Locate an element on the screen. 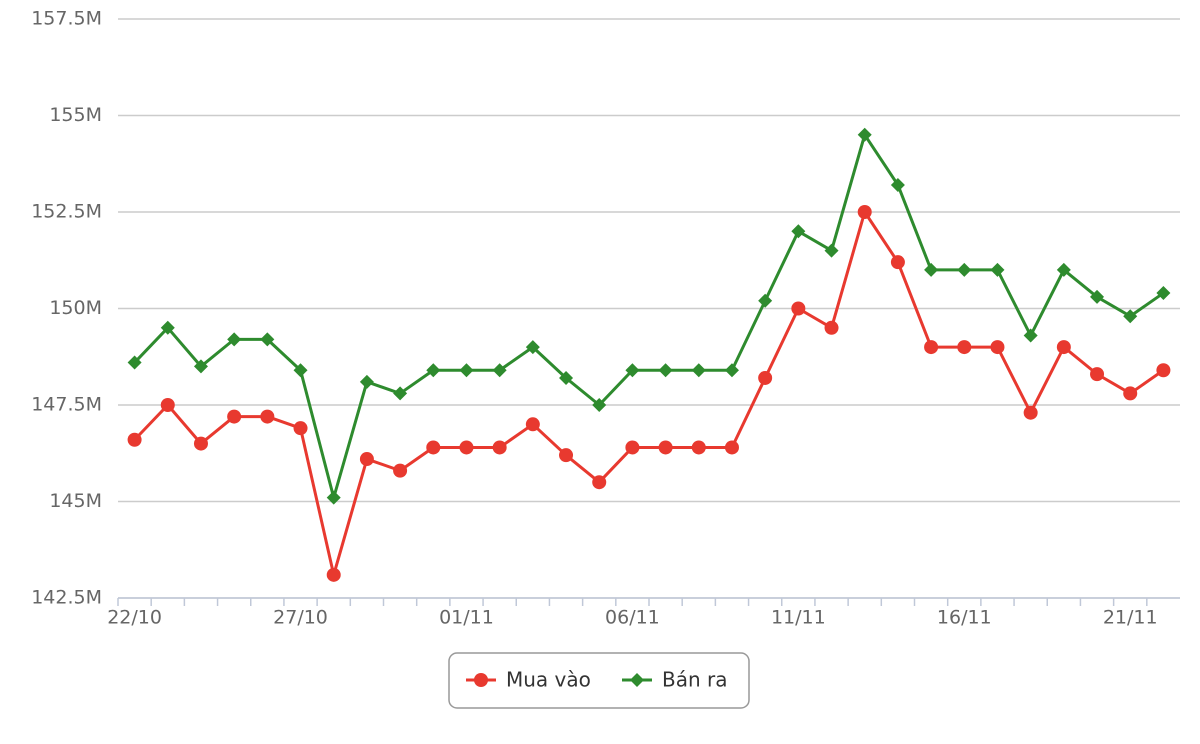 The height and width of the screenshot is (744, 1200). legend: Mua vào Bán ra is located at coordinates (597, 680).